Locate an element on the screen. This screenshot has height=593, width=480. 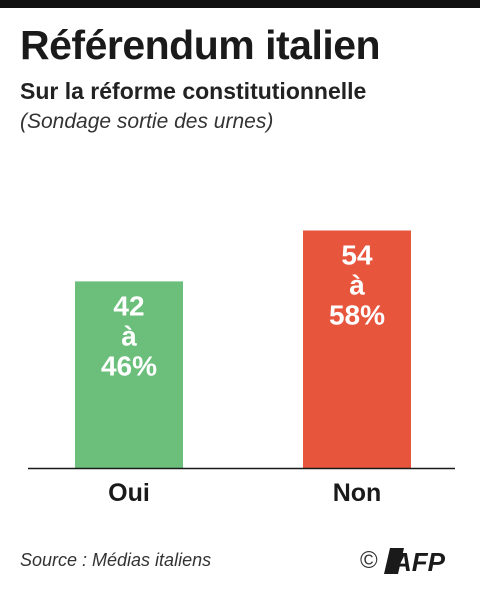
afp-logo-text: AFP is located at coordinates (419, 562).